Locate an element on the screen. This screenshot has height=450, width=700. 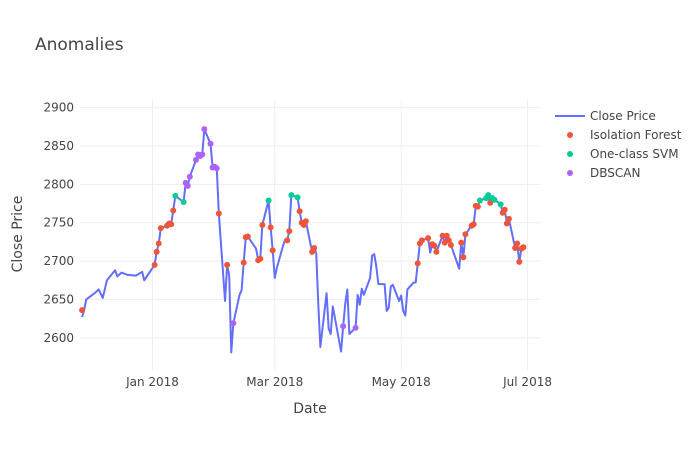
y-tick-label: 2750 is located at coordinates (58, 223).